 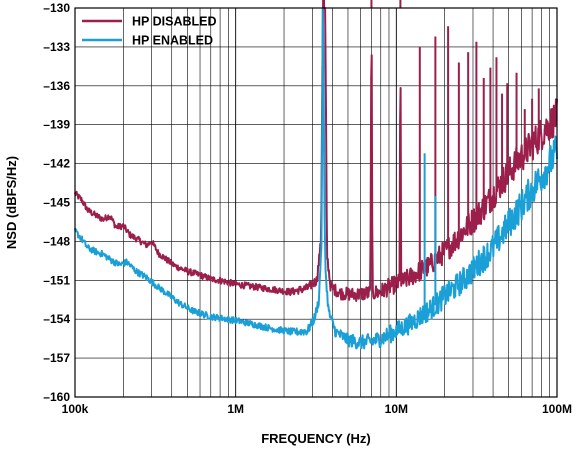 What do you see at coordinates (56, 280) in the screenshot?
I see `y-tick-label: –151` at bounding box center [56, 280].